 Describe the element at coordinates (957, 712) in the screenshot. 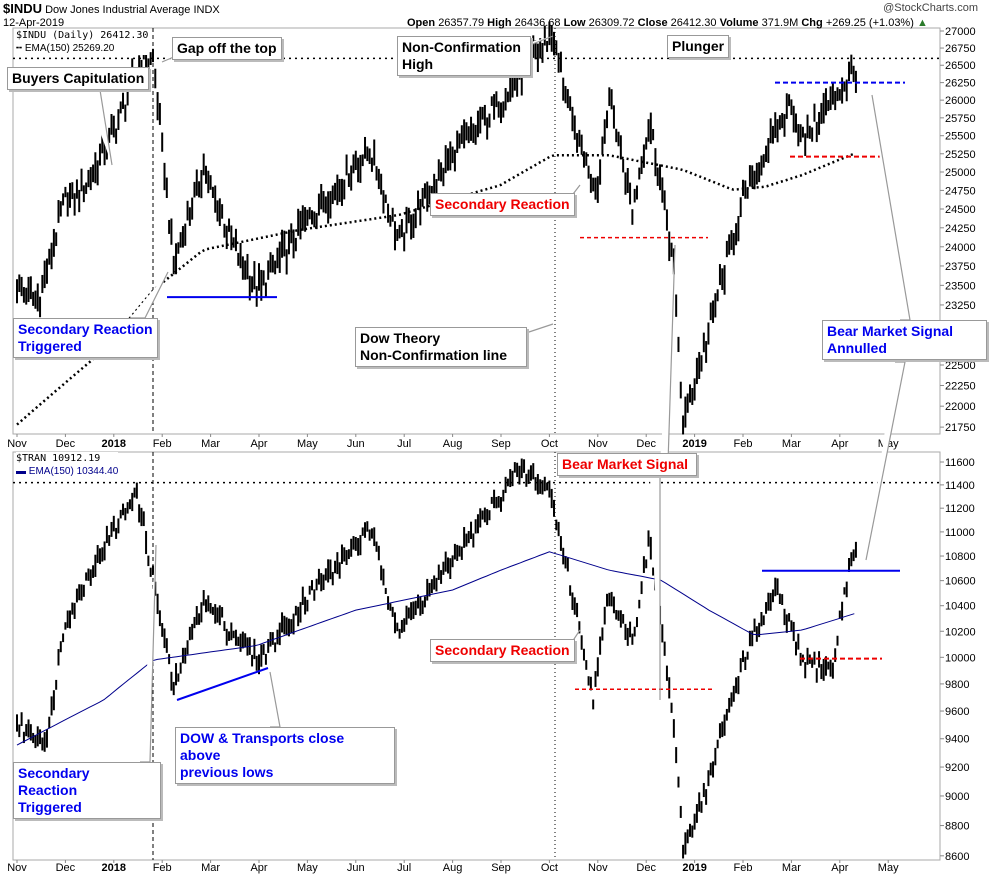

I see `y-tick-label: 9600` at that location.